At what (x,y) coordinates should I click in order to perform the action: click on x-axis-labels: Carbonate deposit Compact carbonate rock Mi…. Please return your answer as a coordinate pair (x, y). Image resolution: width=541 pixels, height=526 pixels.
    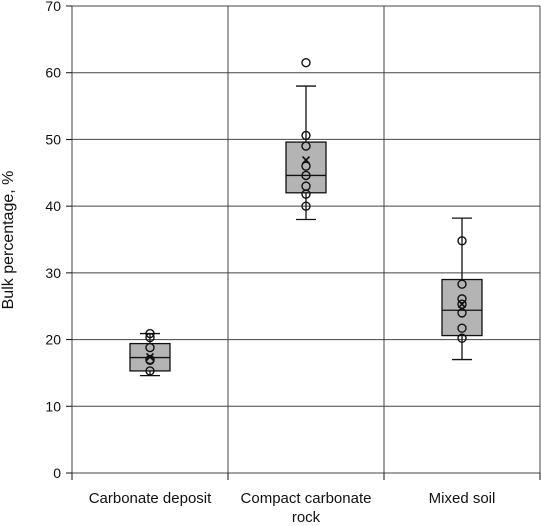
    Looking at the image, I should click on (292, 508).